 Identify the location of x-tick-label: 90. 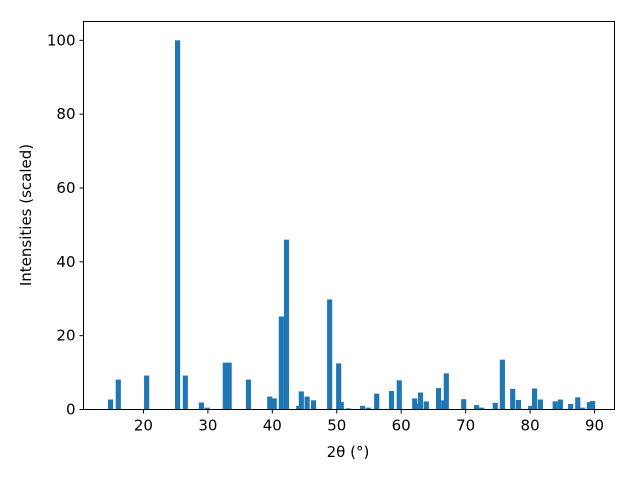
(594, 426).